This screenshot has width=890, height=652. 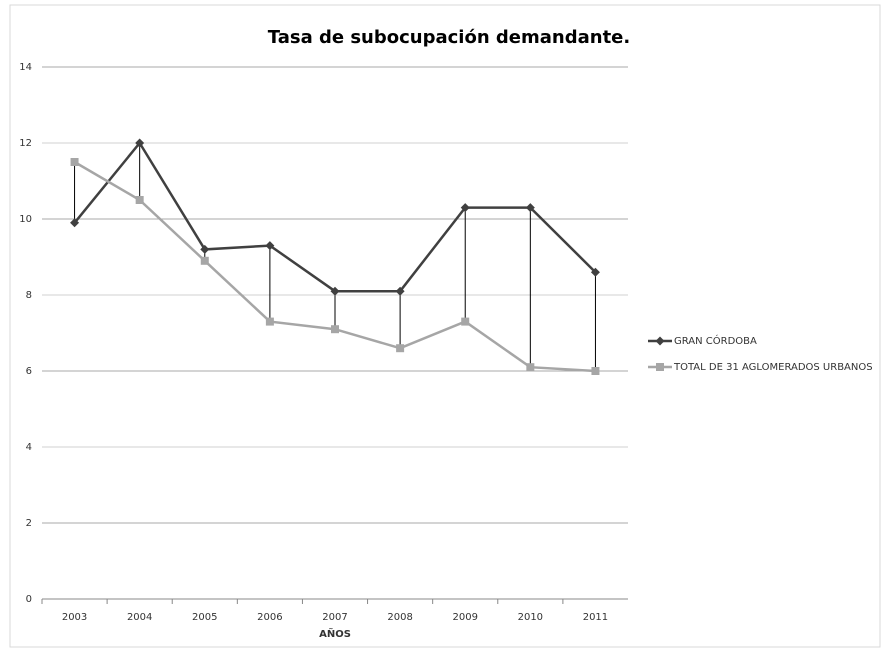 I want to click on y-tick-label: 6, so click(x=29, y=371).